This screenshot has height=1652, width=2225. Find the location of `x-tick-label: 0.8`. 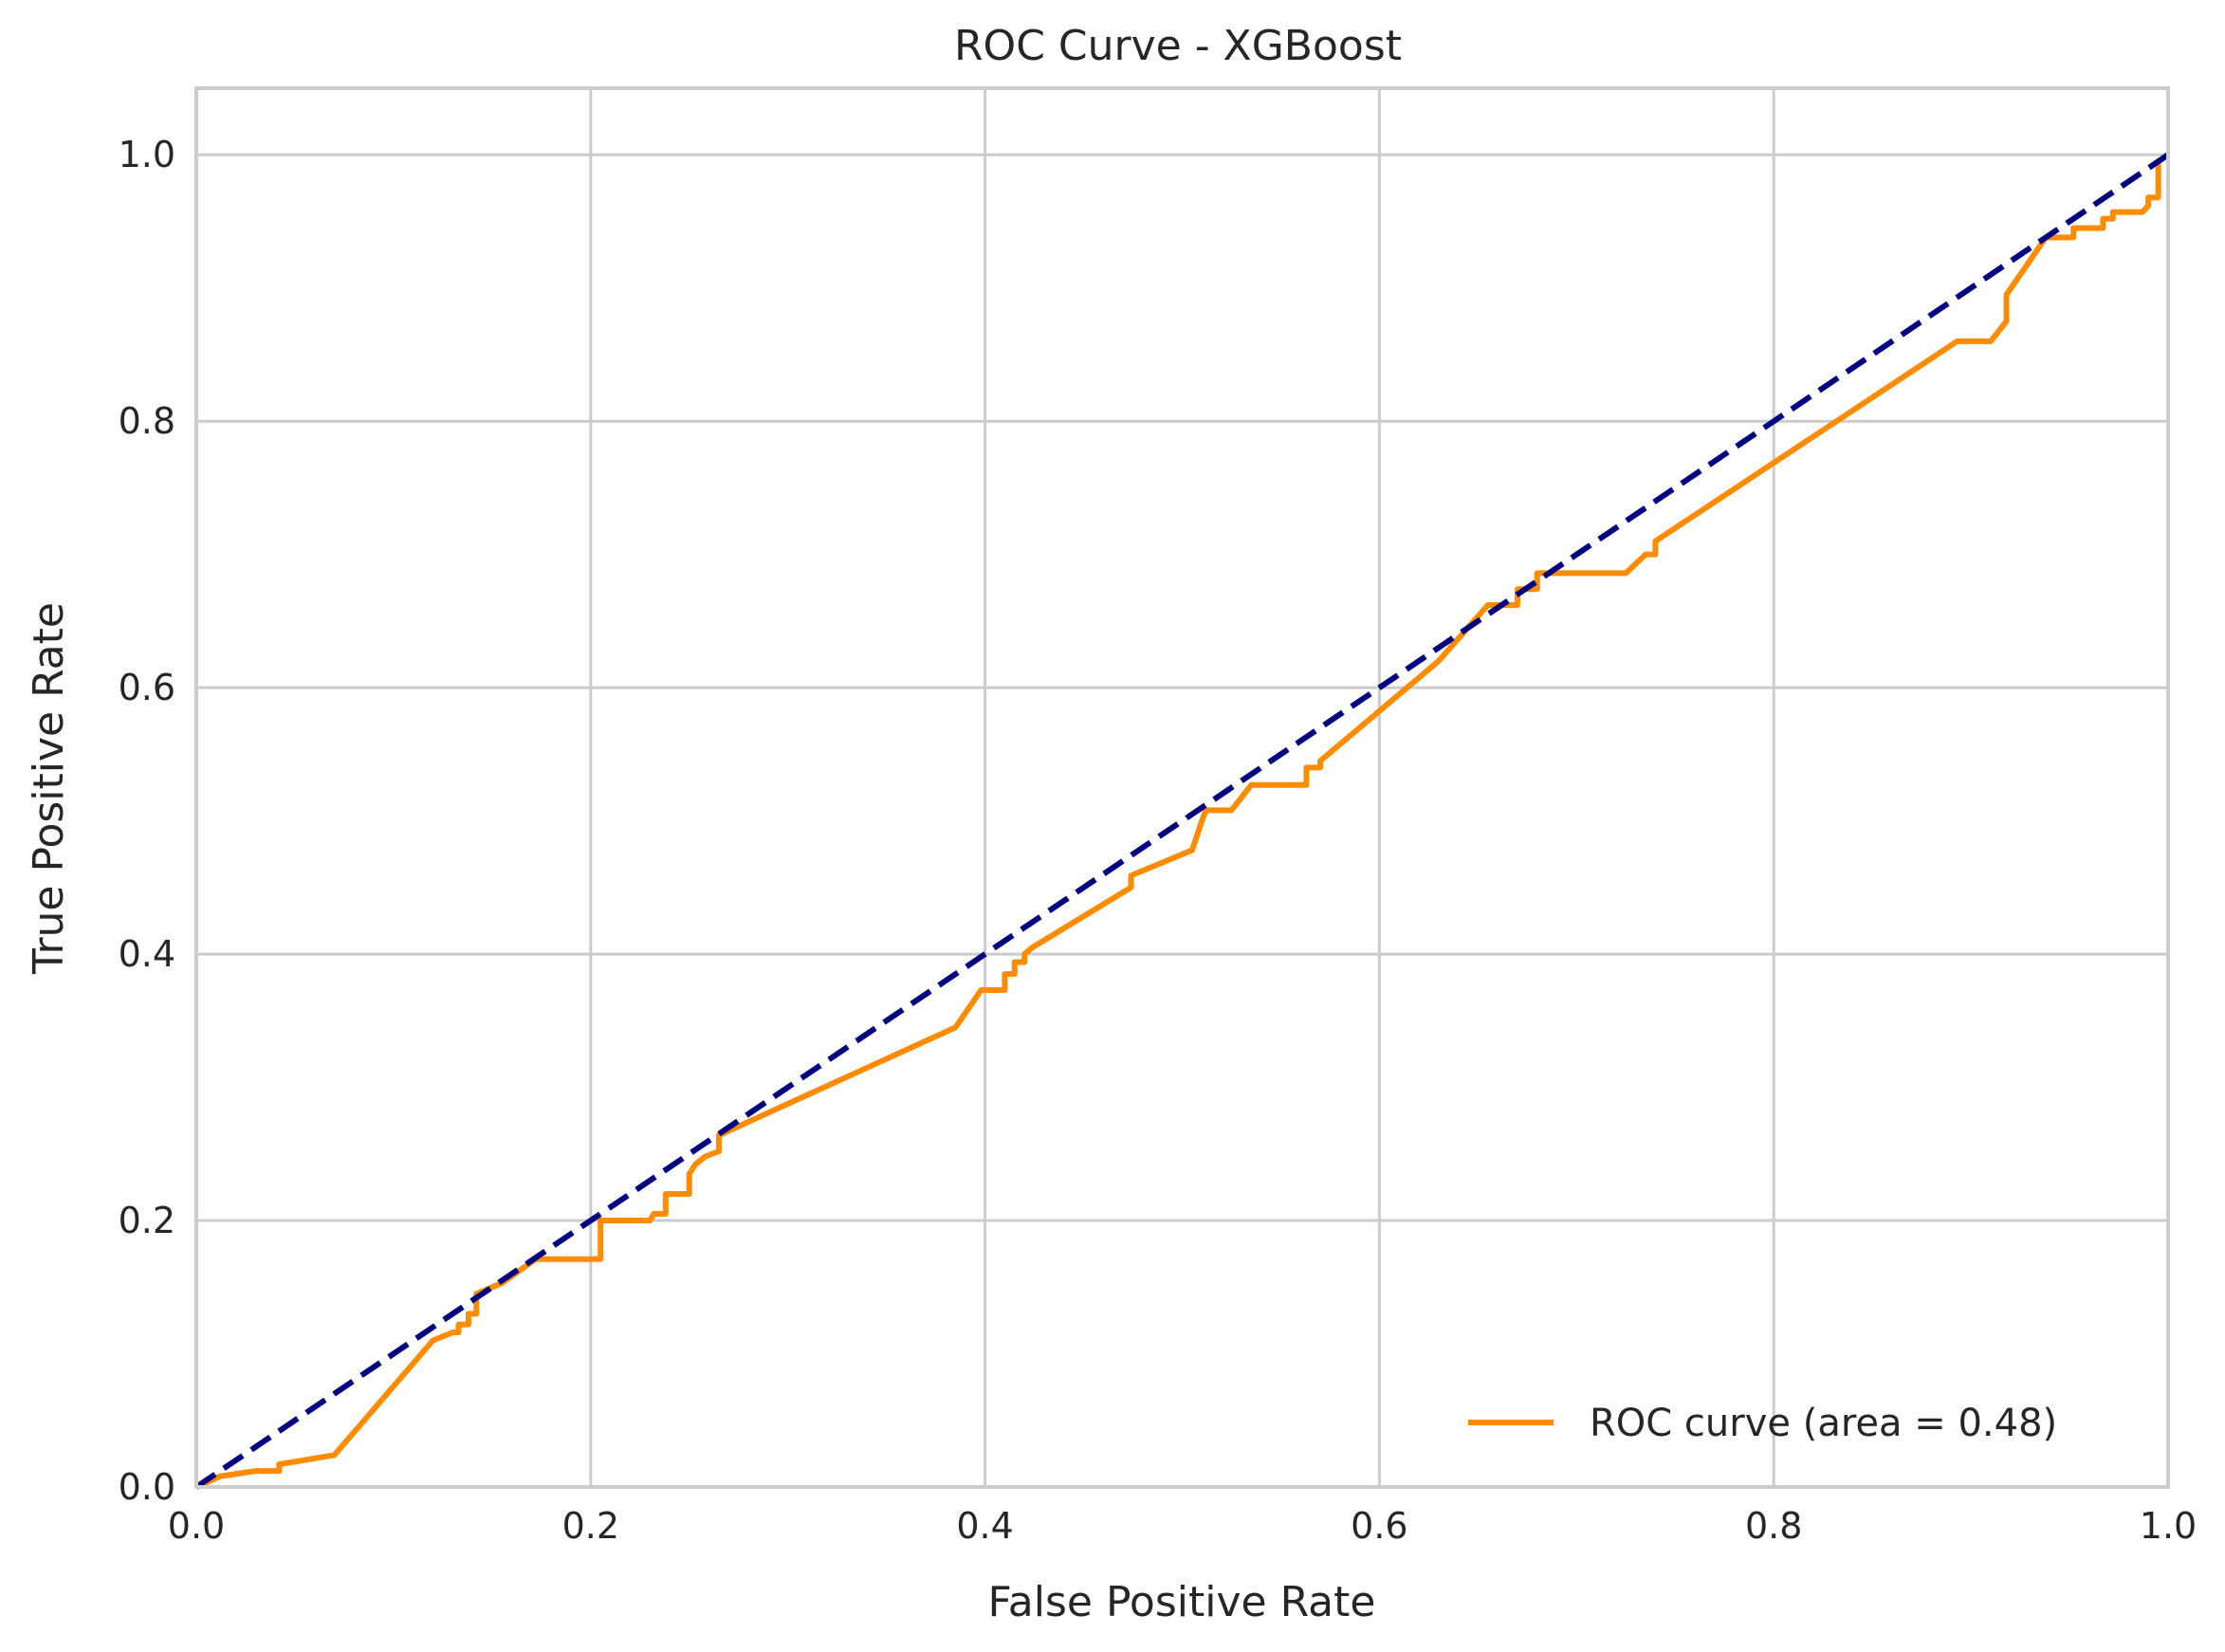

x-tick-label: 0.8 is located at coordinates (1773, 1526).